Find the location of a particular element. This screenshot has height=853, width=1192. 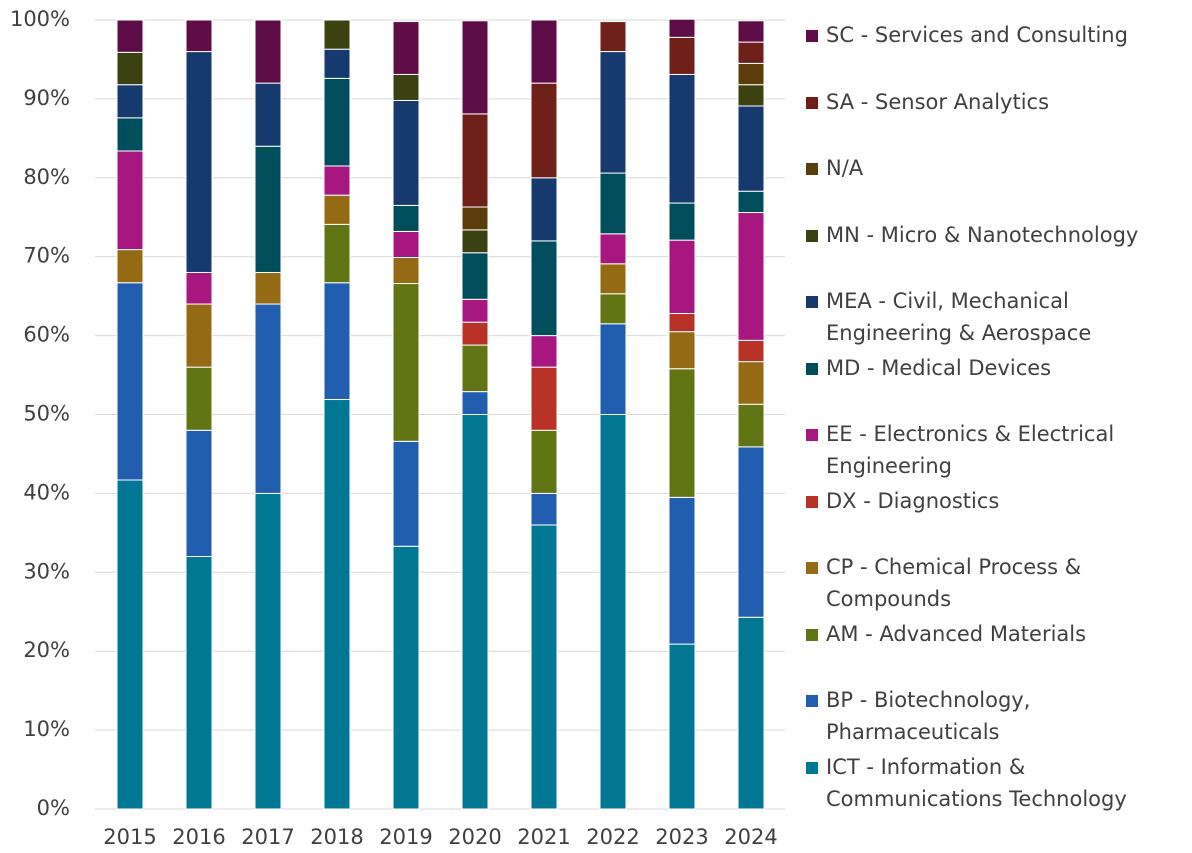

legend-label: AM - Advanced Materials is located at coordinates (956, 633).